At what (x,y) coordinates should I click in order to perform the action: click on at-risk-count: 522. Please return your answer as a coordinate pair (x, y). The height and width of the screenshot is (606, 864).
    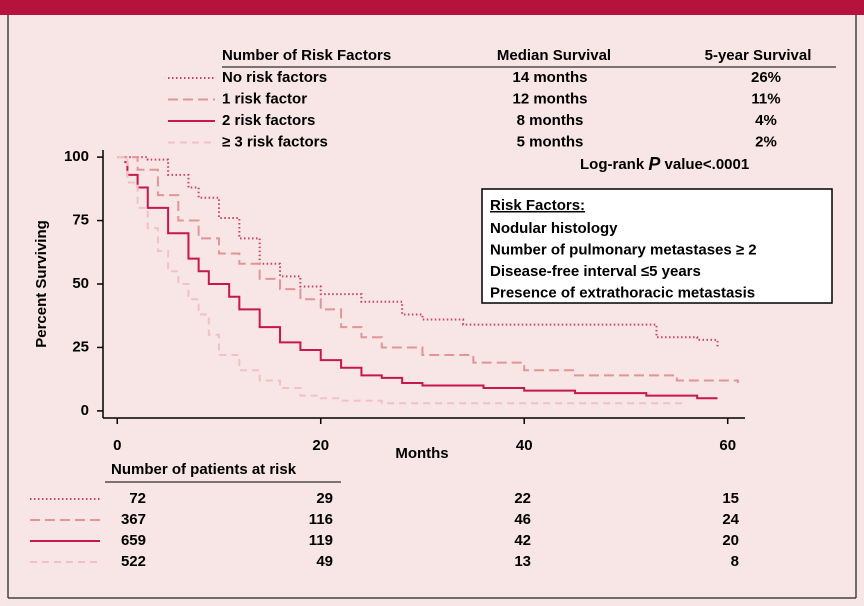
    Looking at the image, I should click on (133, 561).